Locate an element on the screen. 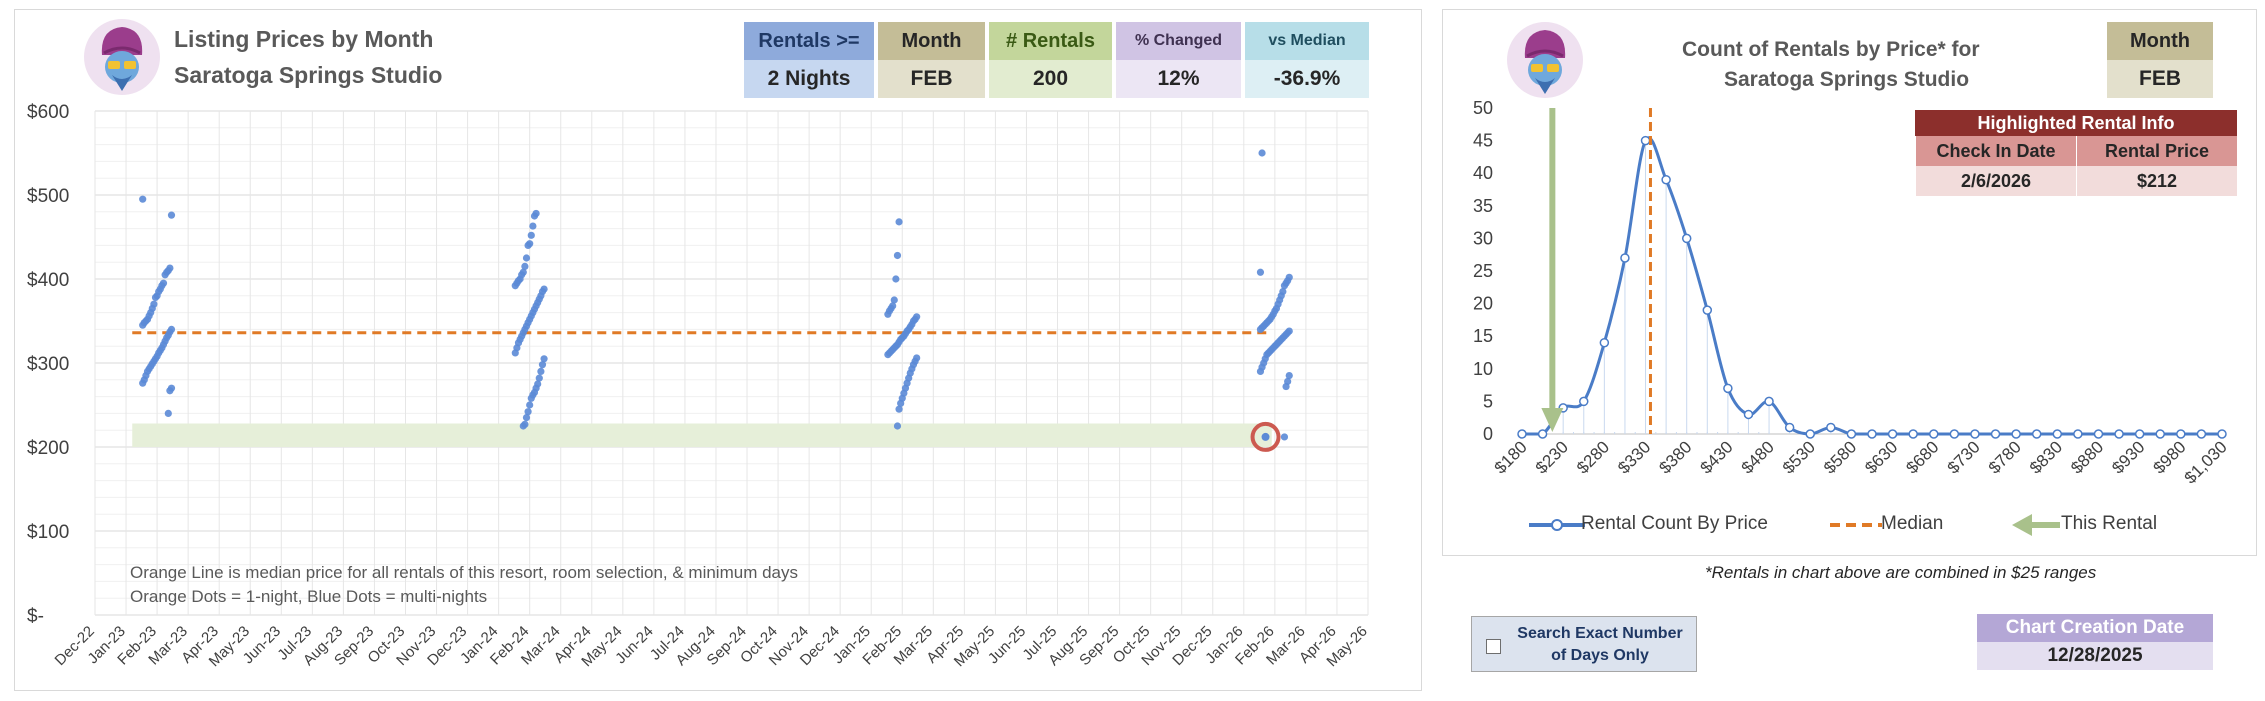  month-indicator-value: FEB is located at coordinates (2160, 79).